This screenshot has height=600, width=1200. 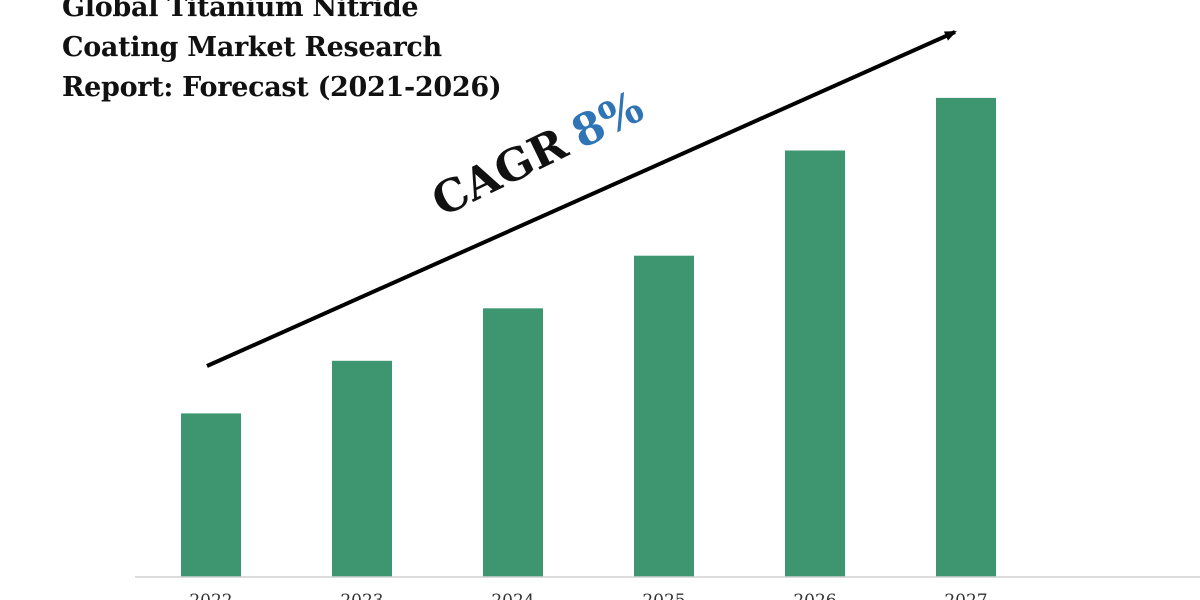 What do you see at coordinates (252, 47) in the screenshot?
I see `title-line-2: Coating Market Research` at bounding box center [252, 47].